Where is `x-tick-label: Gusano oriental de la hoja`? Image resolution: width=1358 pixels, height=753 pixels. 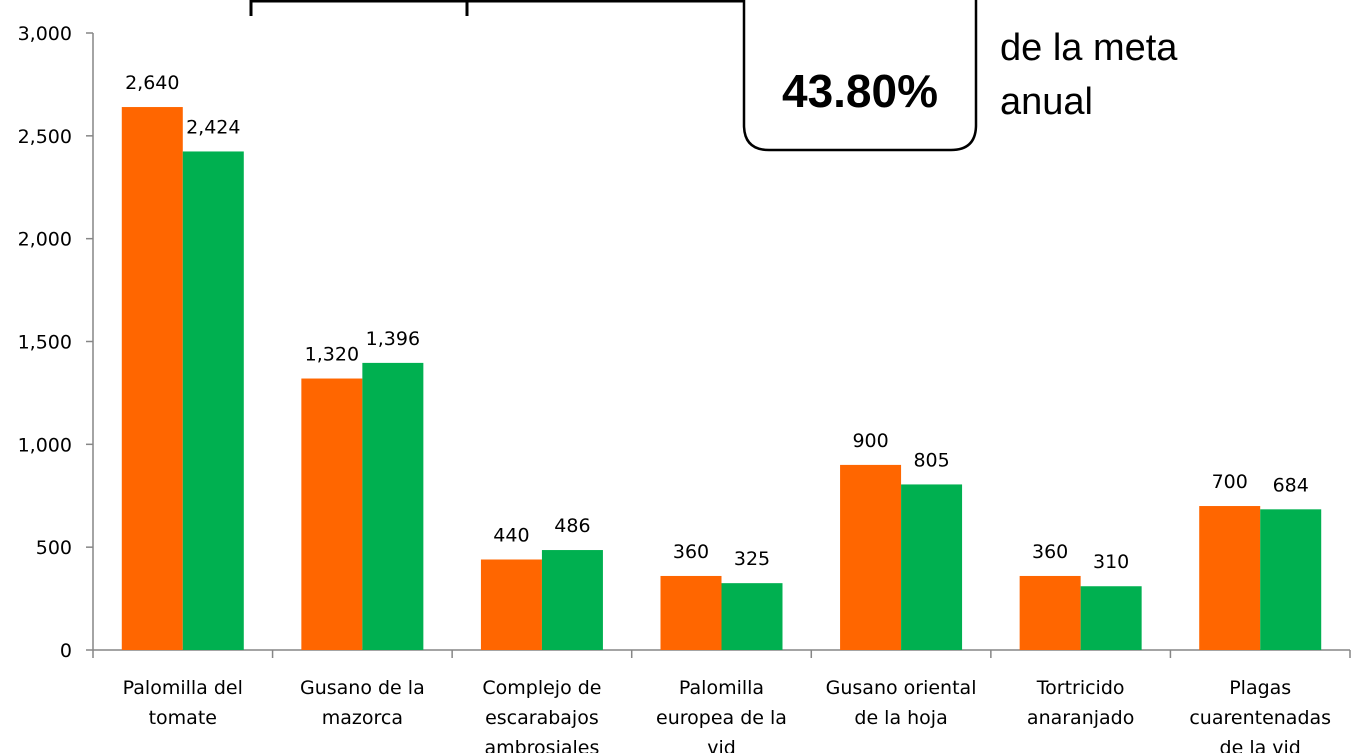
x-tick-label: Gusano oriental de la hoja is located at coordinates (901, 703).